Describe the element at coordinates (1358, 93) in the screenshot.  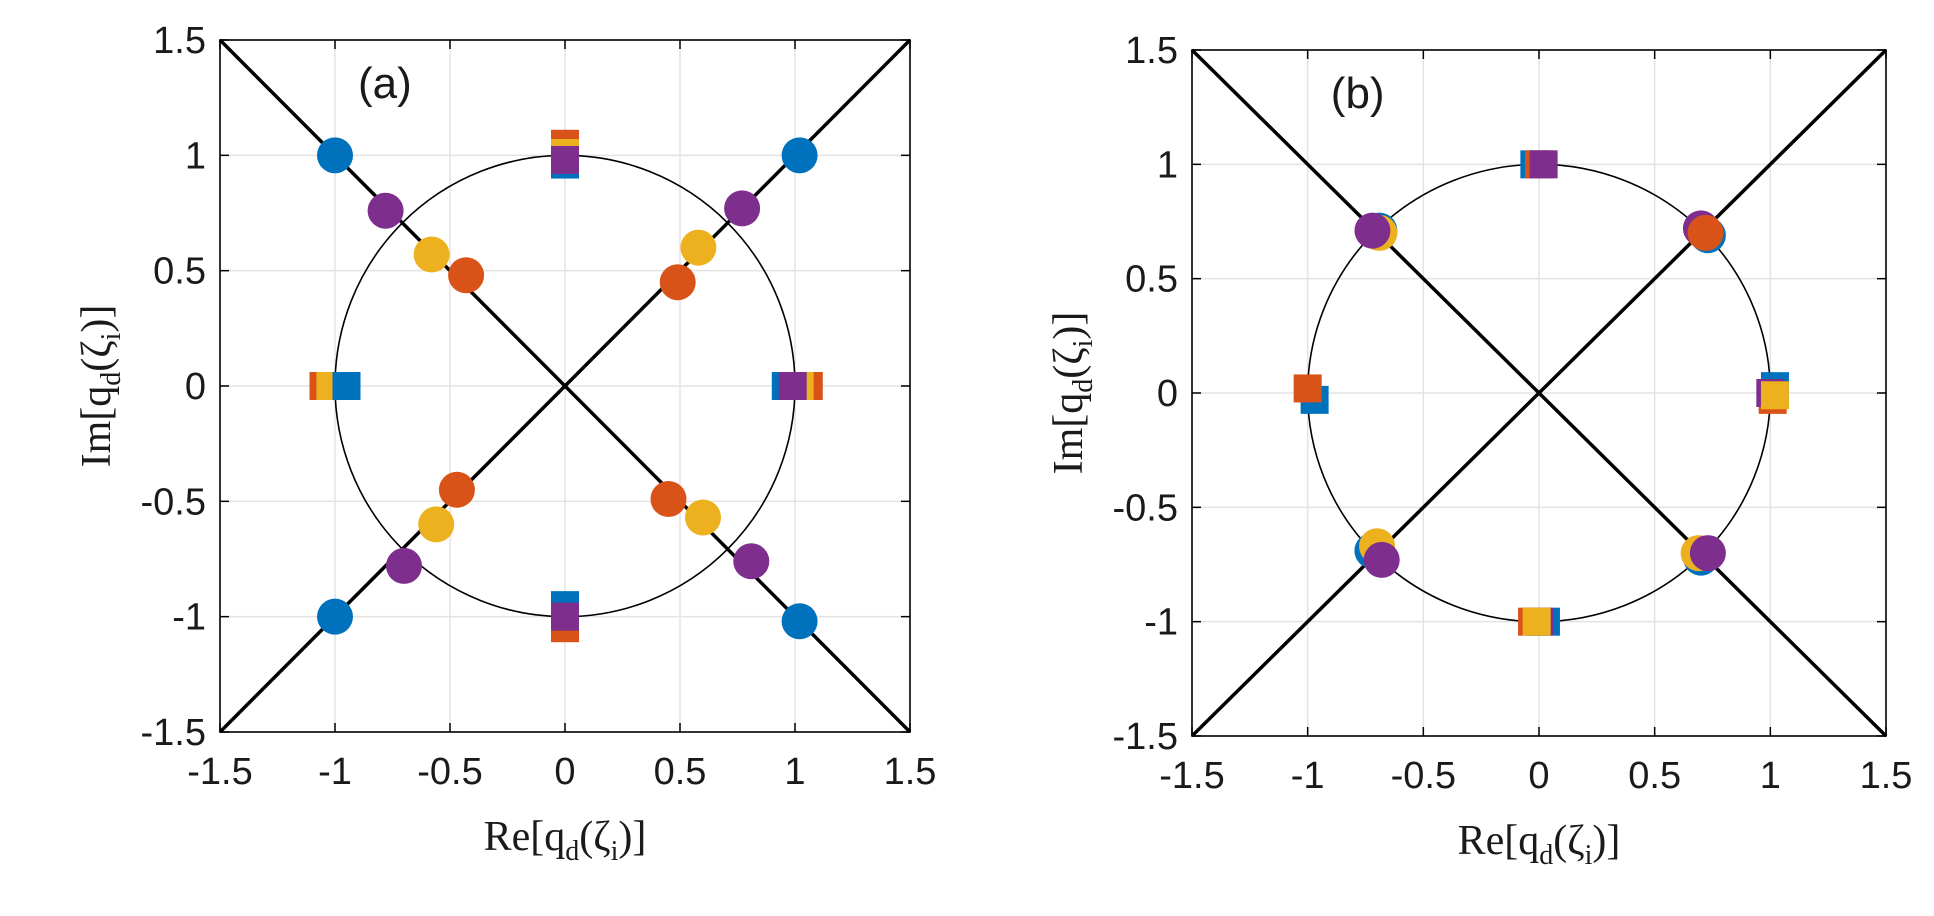
I see `panel-label: (b)` at that location.